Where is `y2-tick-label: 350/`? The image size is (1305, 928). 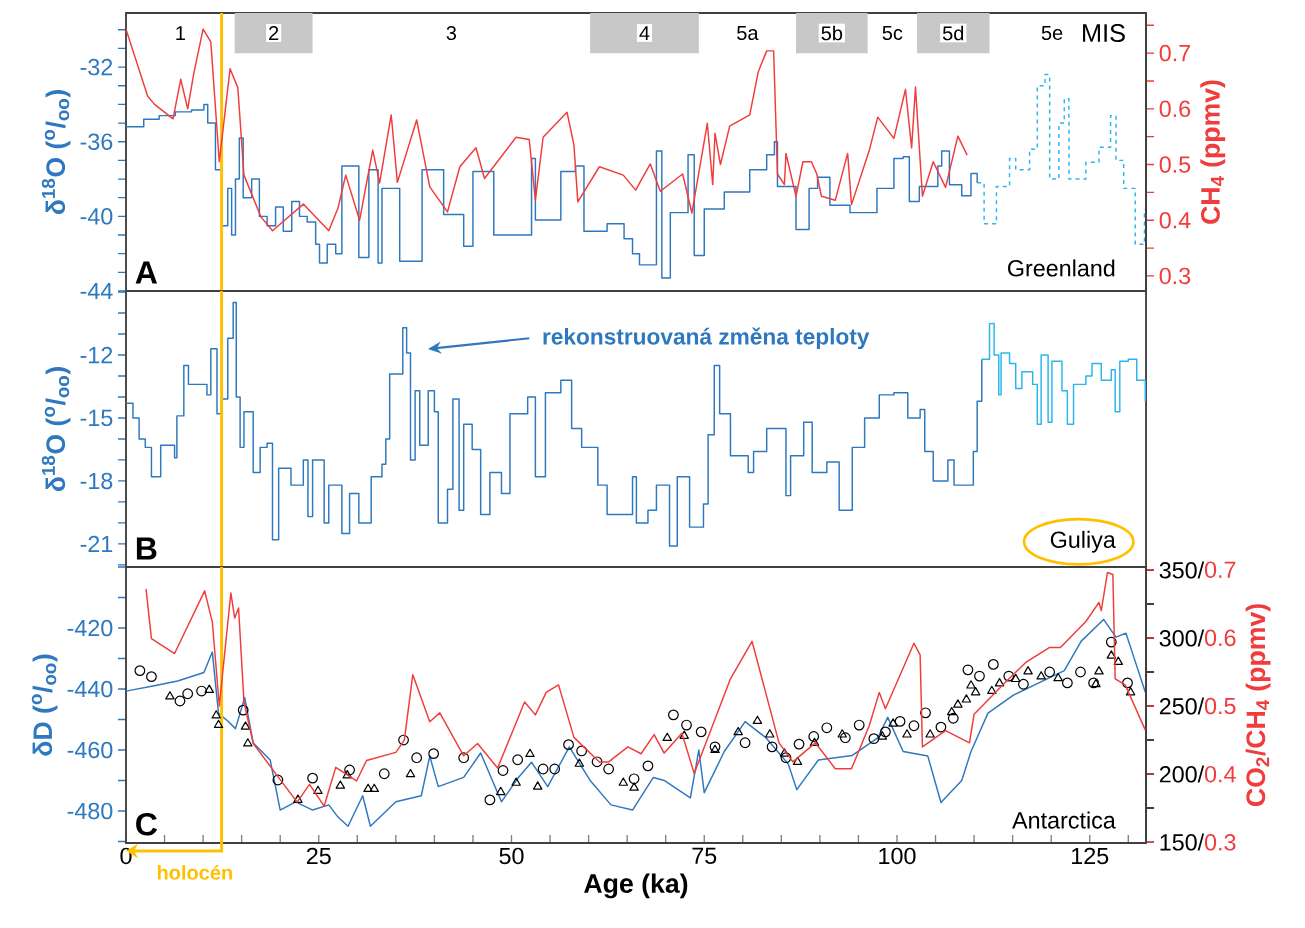 y2-tick-label: 350/ is located at coordinates (1182, 570).